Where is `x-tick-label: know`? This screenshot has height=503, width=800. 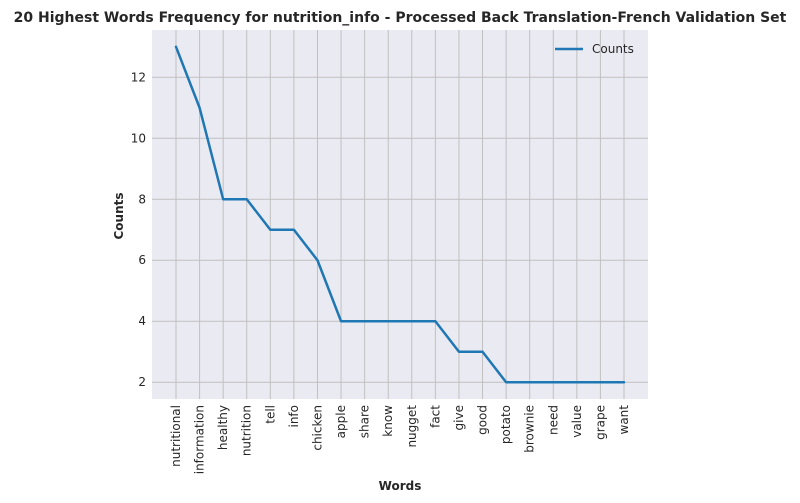 x-tick-label: know is located at coordinates (388, 421).